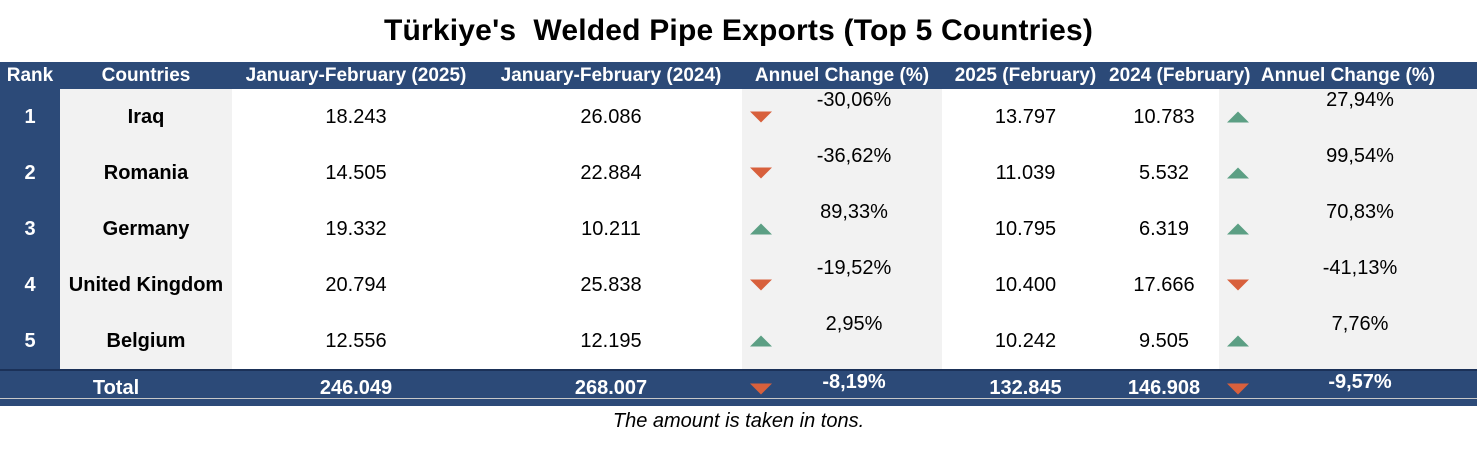  I want to click on feb-2025-cell: 13.797, so click(1025, 117).